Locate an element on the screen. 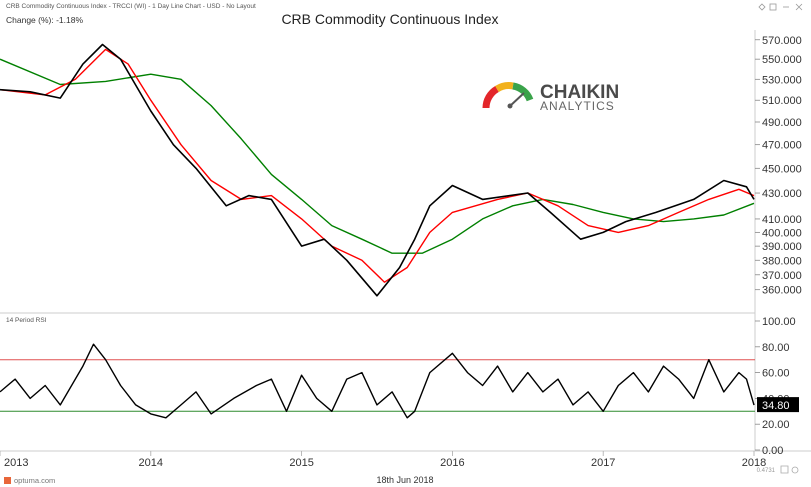 The width and height of the screenshot is (811, 487). rsi-tick-label: 20.00 is located at coordinates (776, 425).